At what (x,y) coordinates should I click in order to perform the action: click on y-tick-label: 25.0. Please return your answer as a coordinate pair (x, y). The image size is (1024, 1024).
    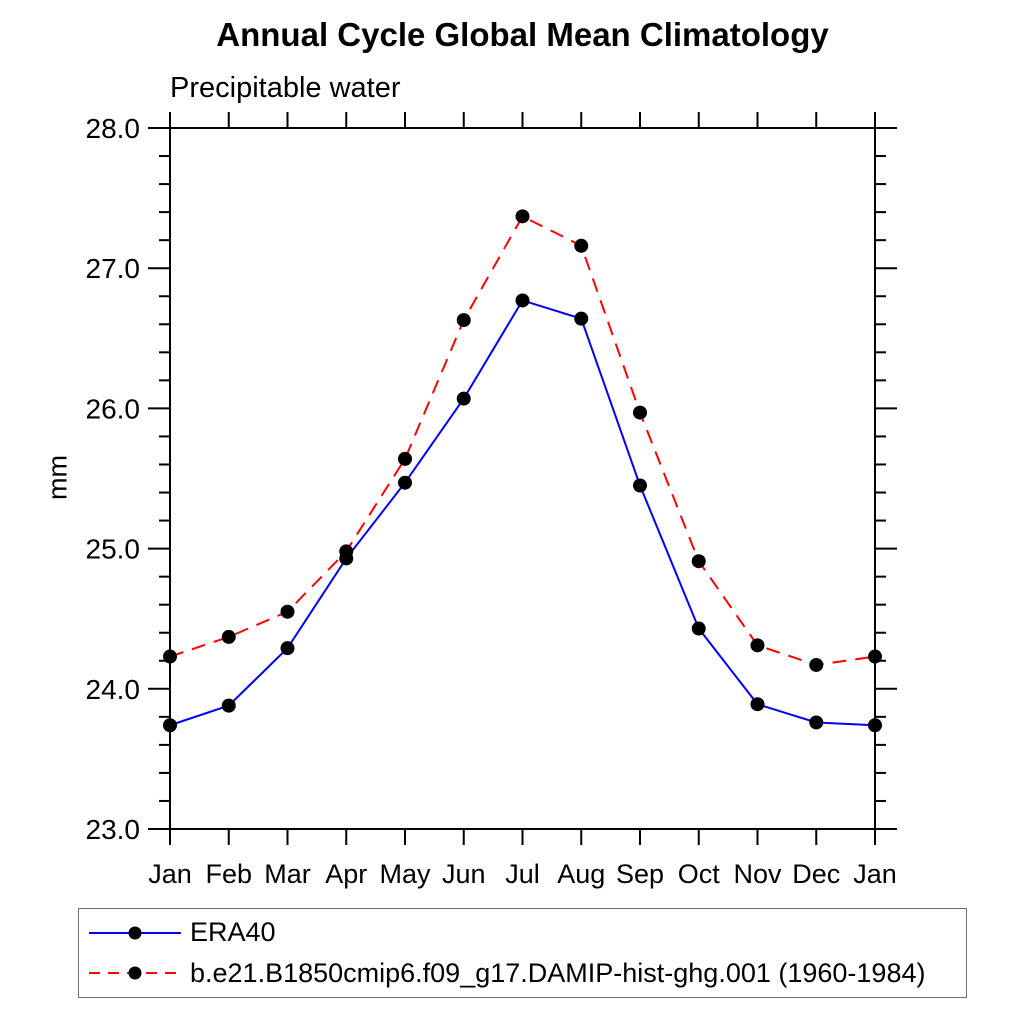
    Looking at the image, I should click on (113, 549).